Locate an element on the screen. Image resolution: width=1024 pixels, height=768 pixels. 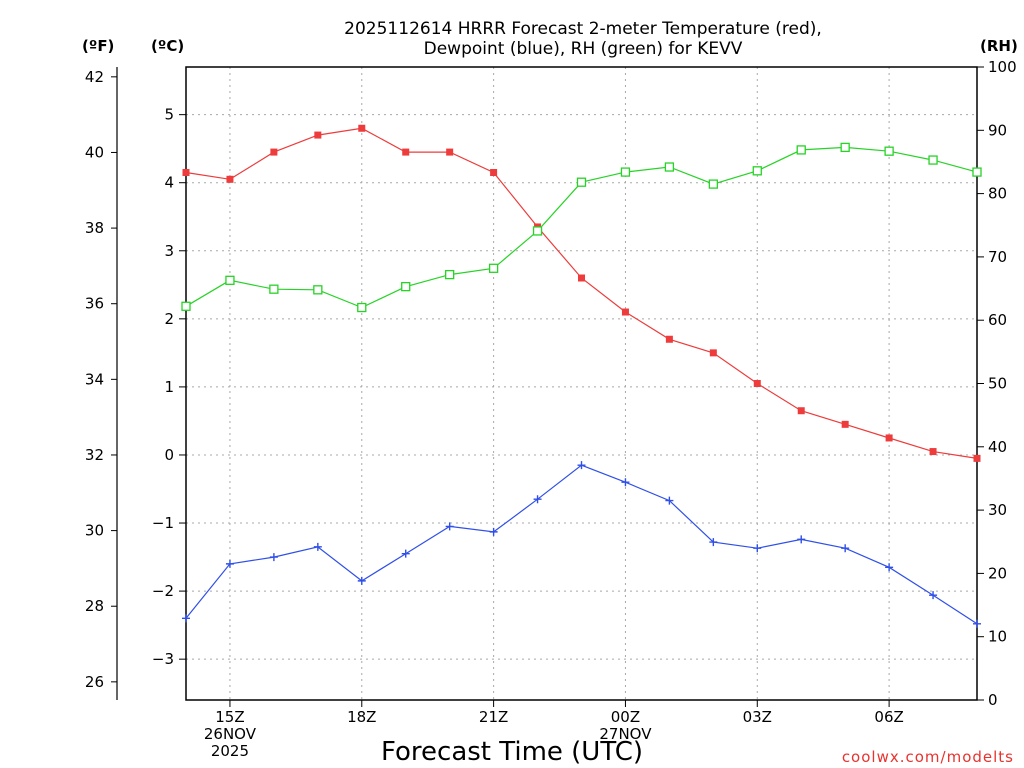
rh-tick-label: 10 is located at coordinates (997, 637).